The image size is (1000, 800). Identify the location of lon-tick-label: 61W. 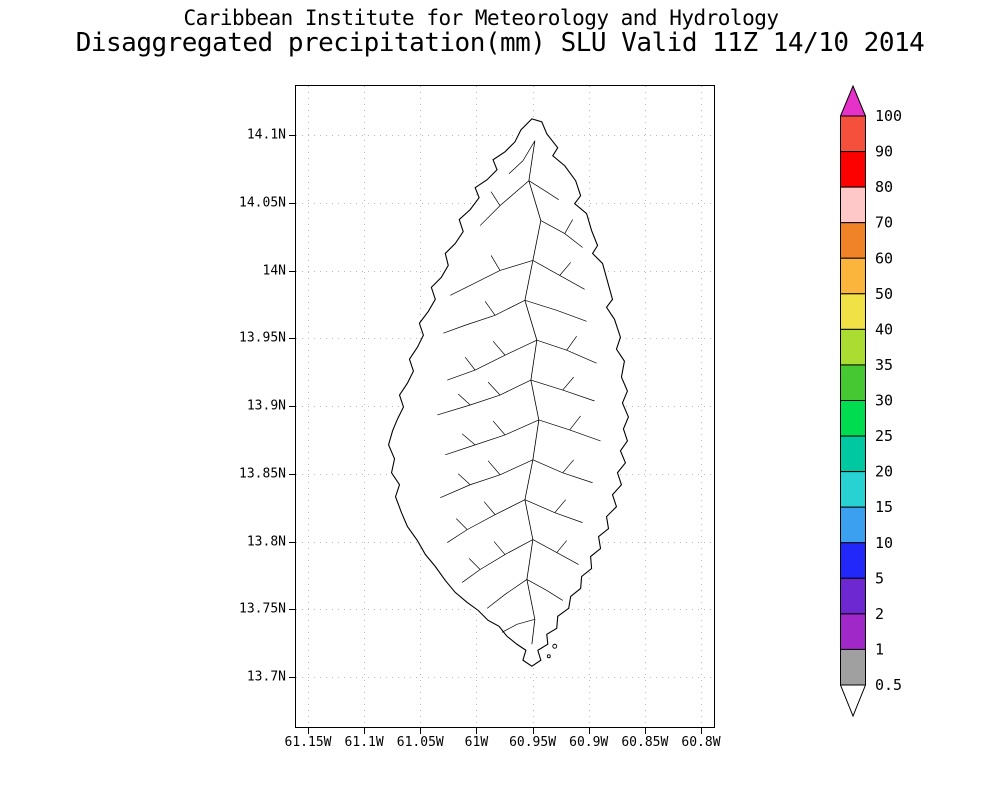
(476, 742).